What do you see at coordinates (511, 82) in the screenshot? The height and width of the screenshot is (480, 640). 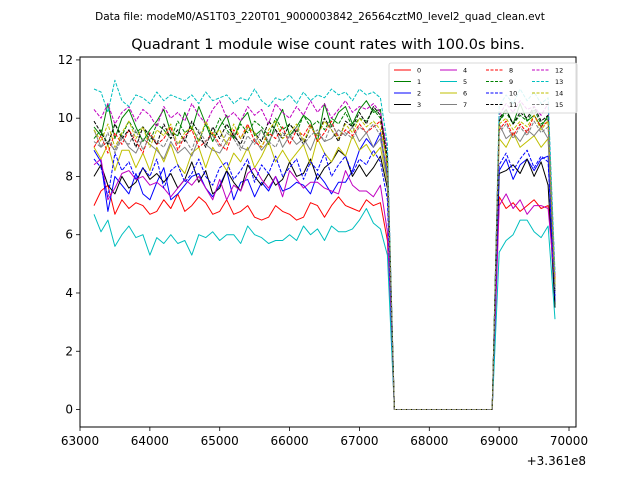 I see `legend-label-9: 9` at bounding box center [511, 82].